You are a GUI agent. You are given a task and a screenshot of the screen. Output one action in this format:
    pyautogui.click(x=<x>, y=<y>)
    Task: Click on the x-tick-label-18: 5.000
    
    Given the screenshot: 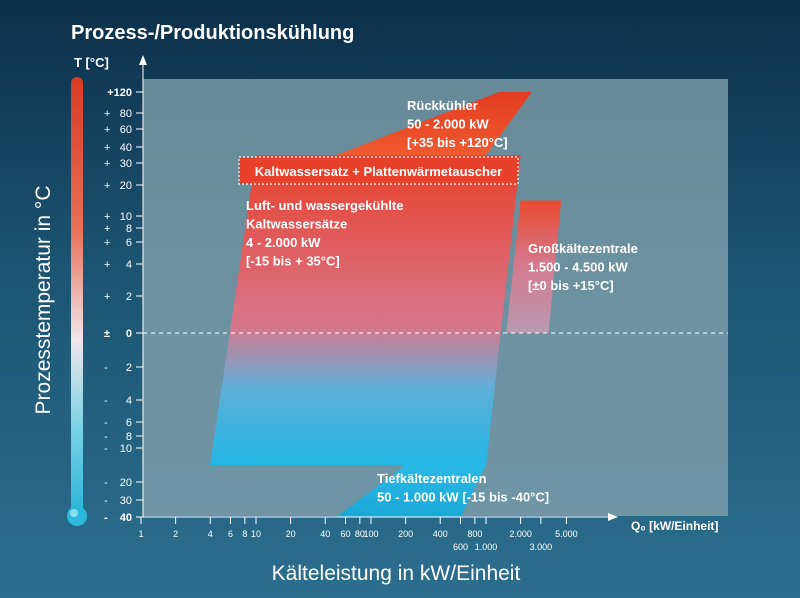 What is the action you would take?
    pyautogui.click(x=566, y=534)
    